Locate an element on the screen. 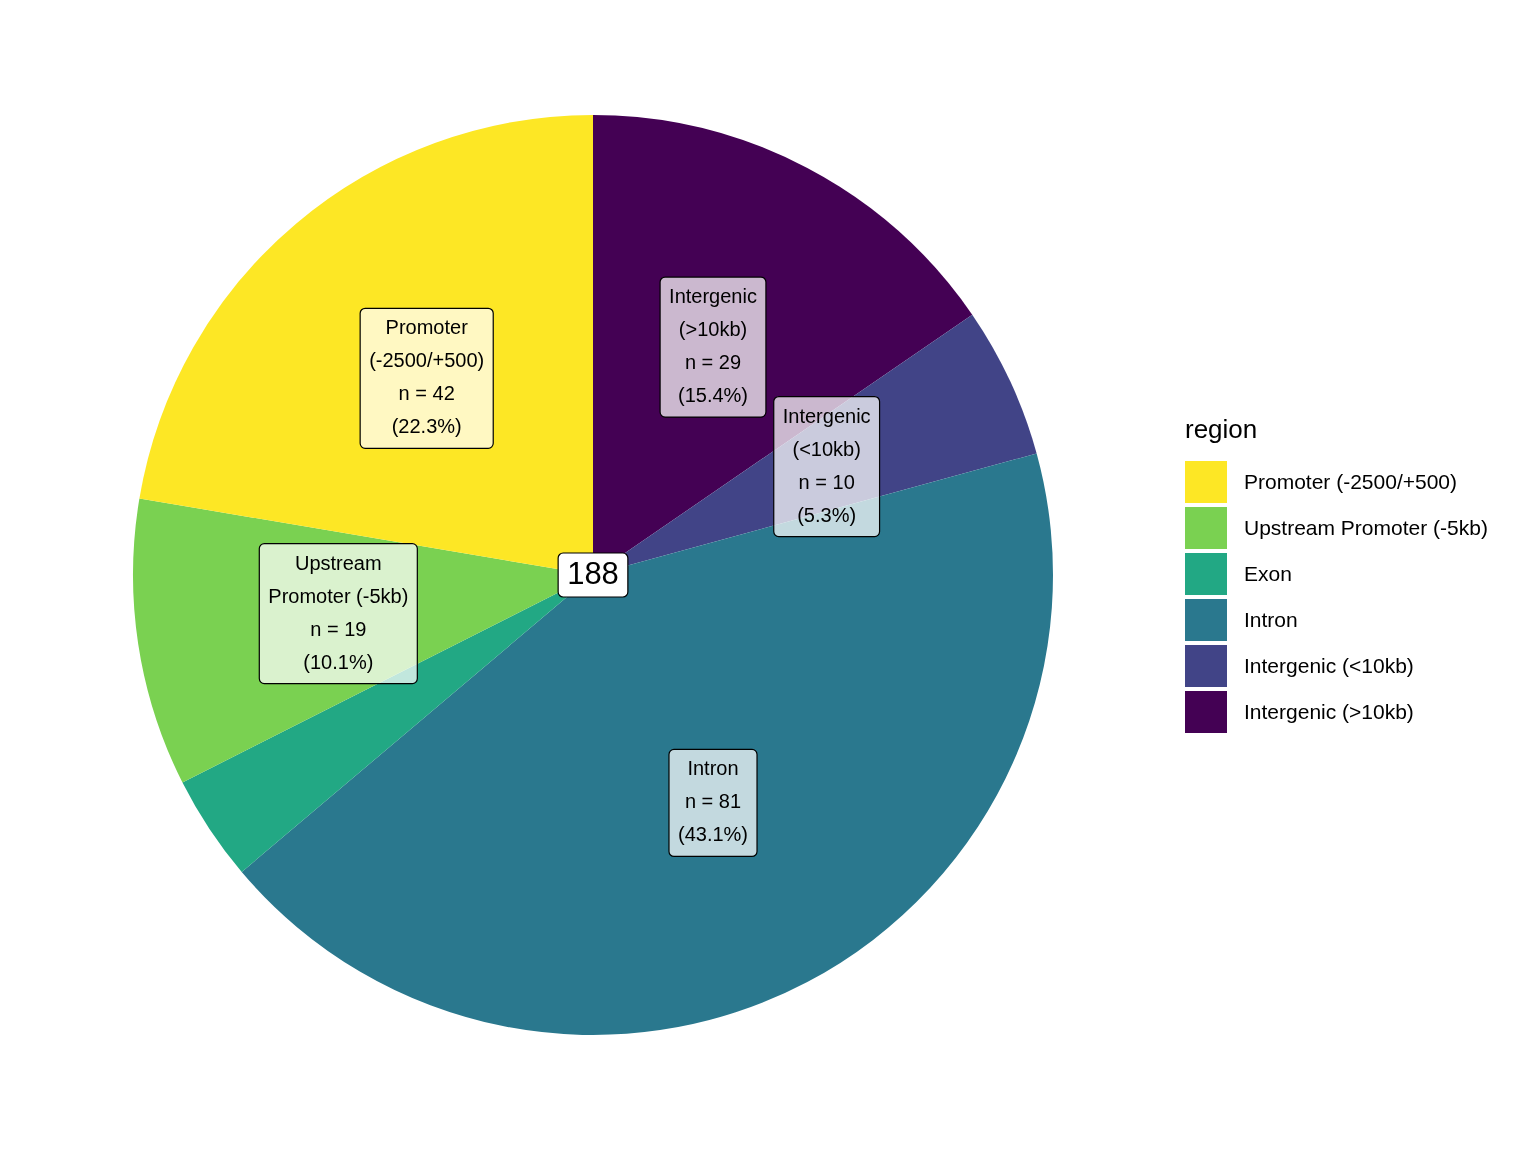 The width and height of the screenshot is (1536, 1152). legend-label: Promoter (-2500/+500) is located at coordinates (1351, 482).